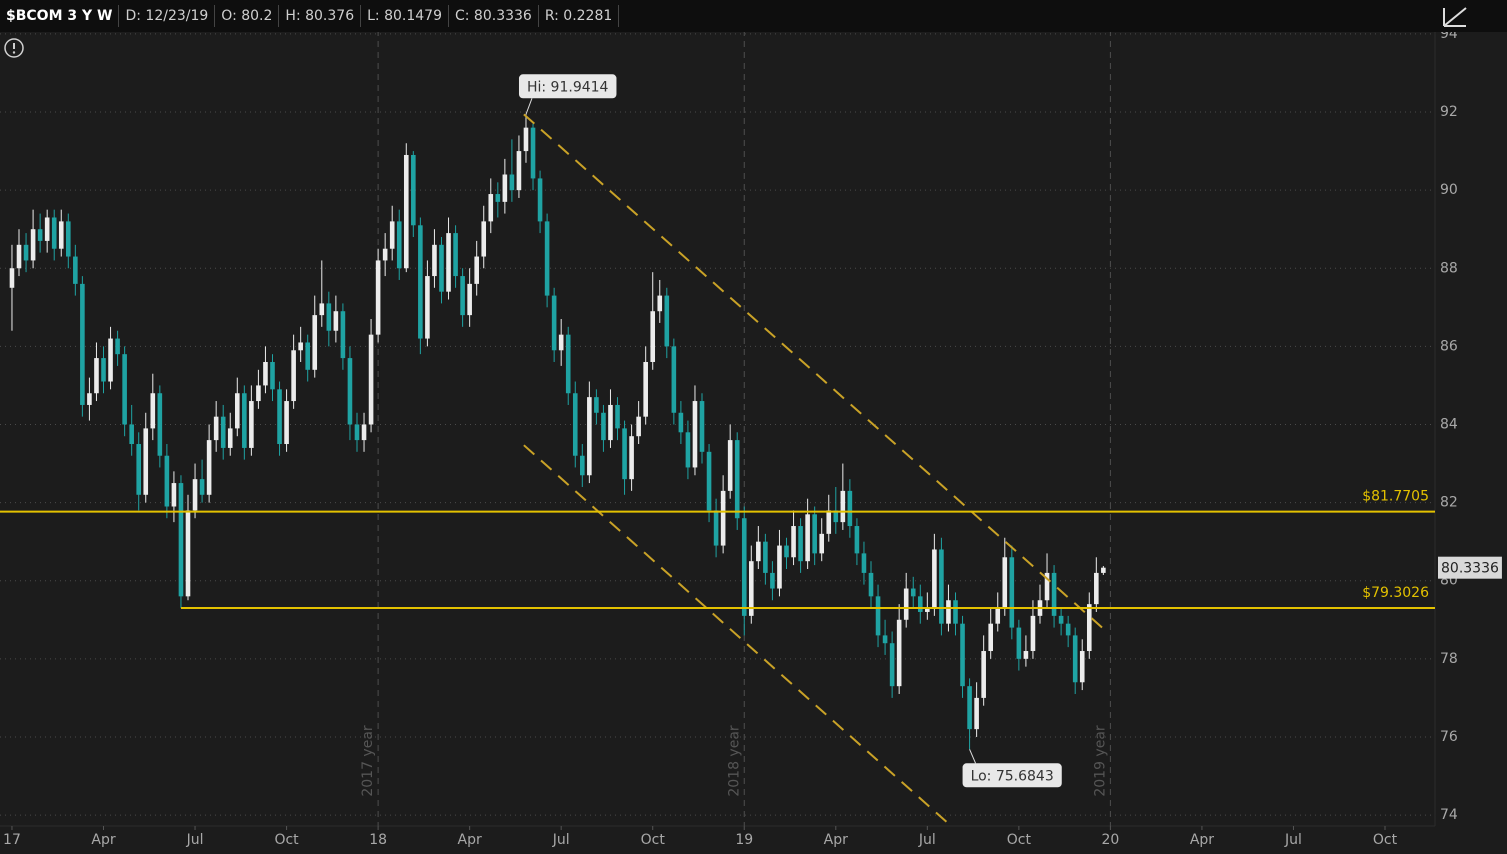  I want to click on x-tick-label: 18, so click(378, 840).